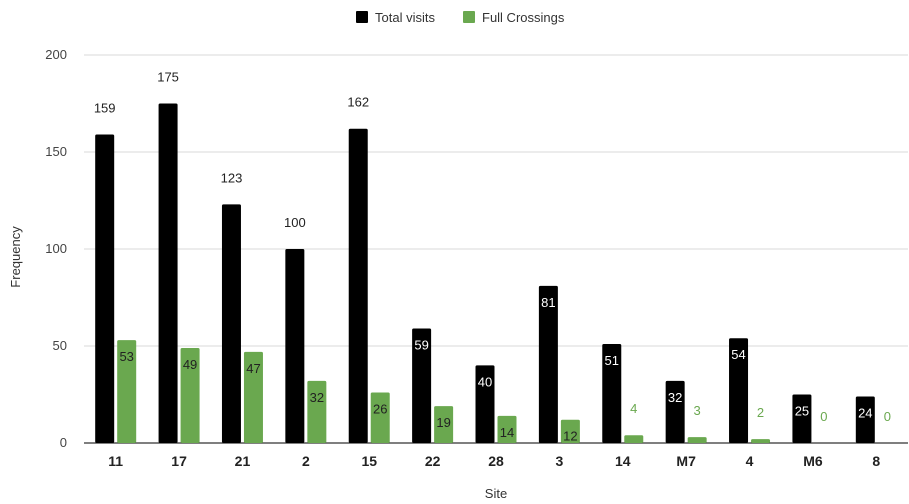 Image resolution: width=909 pixels, height=504 pixels. What do you see at coordinates (56, 54) in the screenshot?
I see `y-tick-label: 200` at bounding box center [56, 54].